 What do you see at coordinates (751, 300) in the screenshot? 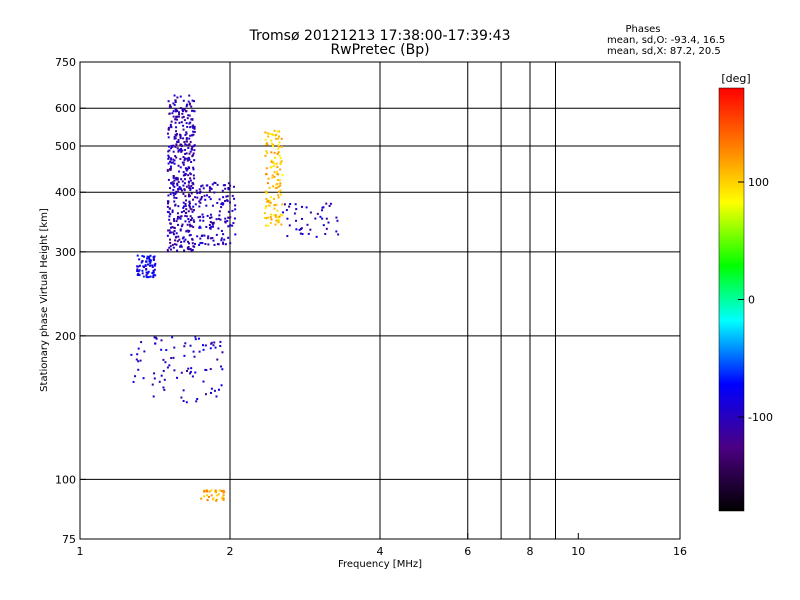
I see `colorbar-tick-label: 0` at bounding box center [751, 300].